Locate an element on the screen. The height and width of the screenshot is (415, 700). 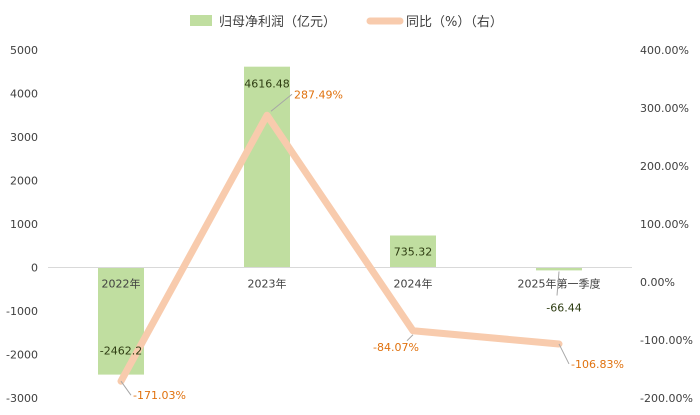
line-data-label: -171.03% is located at coordinates (159, 395).